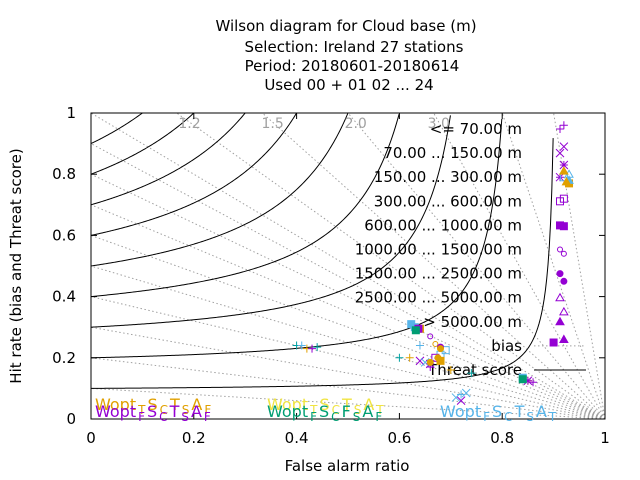 This screenshot has height=480, width=640. Describe the element at coordinates (314, 124) in the screenshot. I see `bias-labels: 1.2 1.5 2.0 3.0` at that location.